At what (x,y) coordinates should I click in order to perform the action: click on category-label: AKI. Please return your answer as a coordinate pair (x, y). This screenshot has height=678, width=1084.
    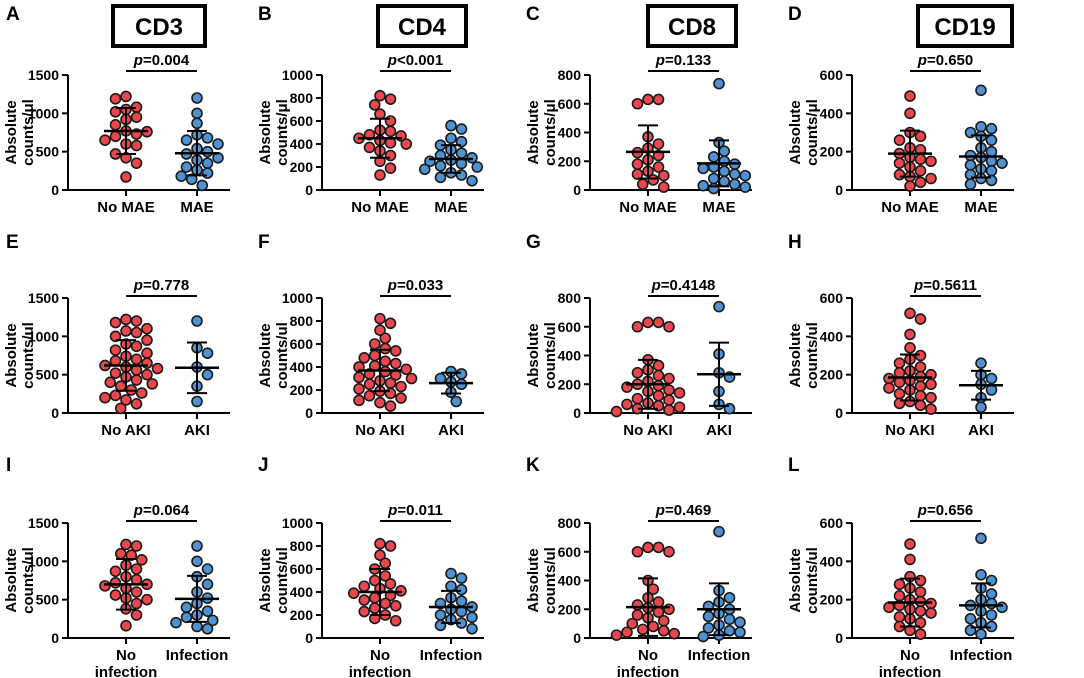
    Looking at the image, I should click on (451, 430).